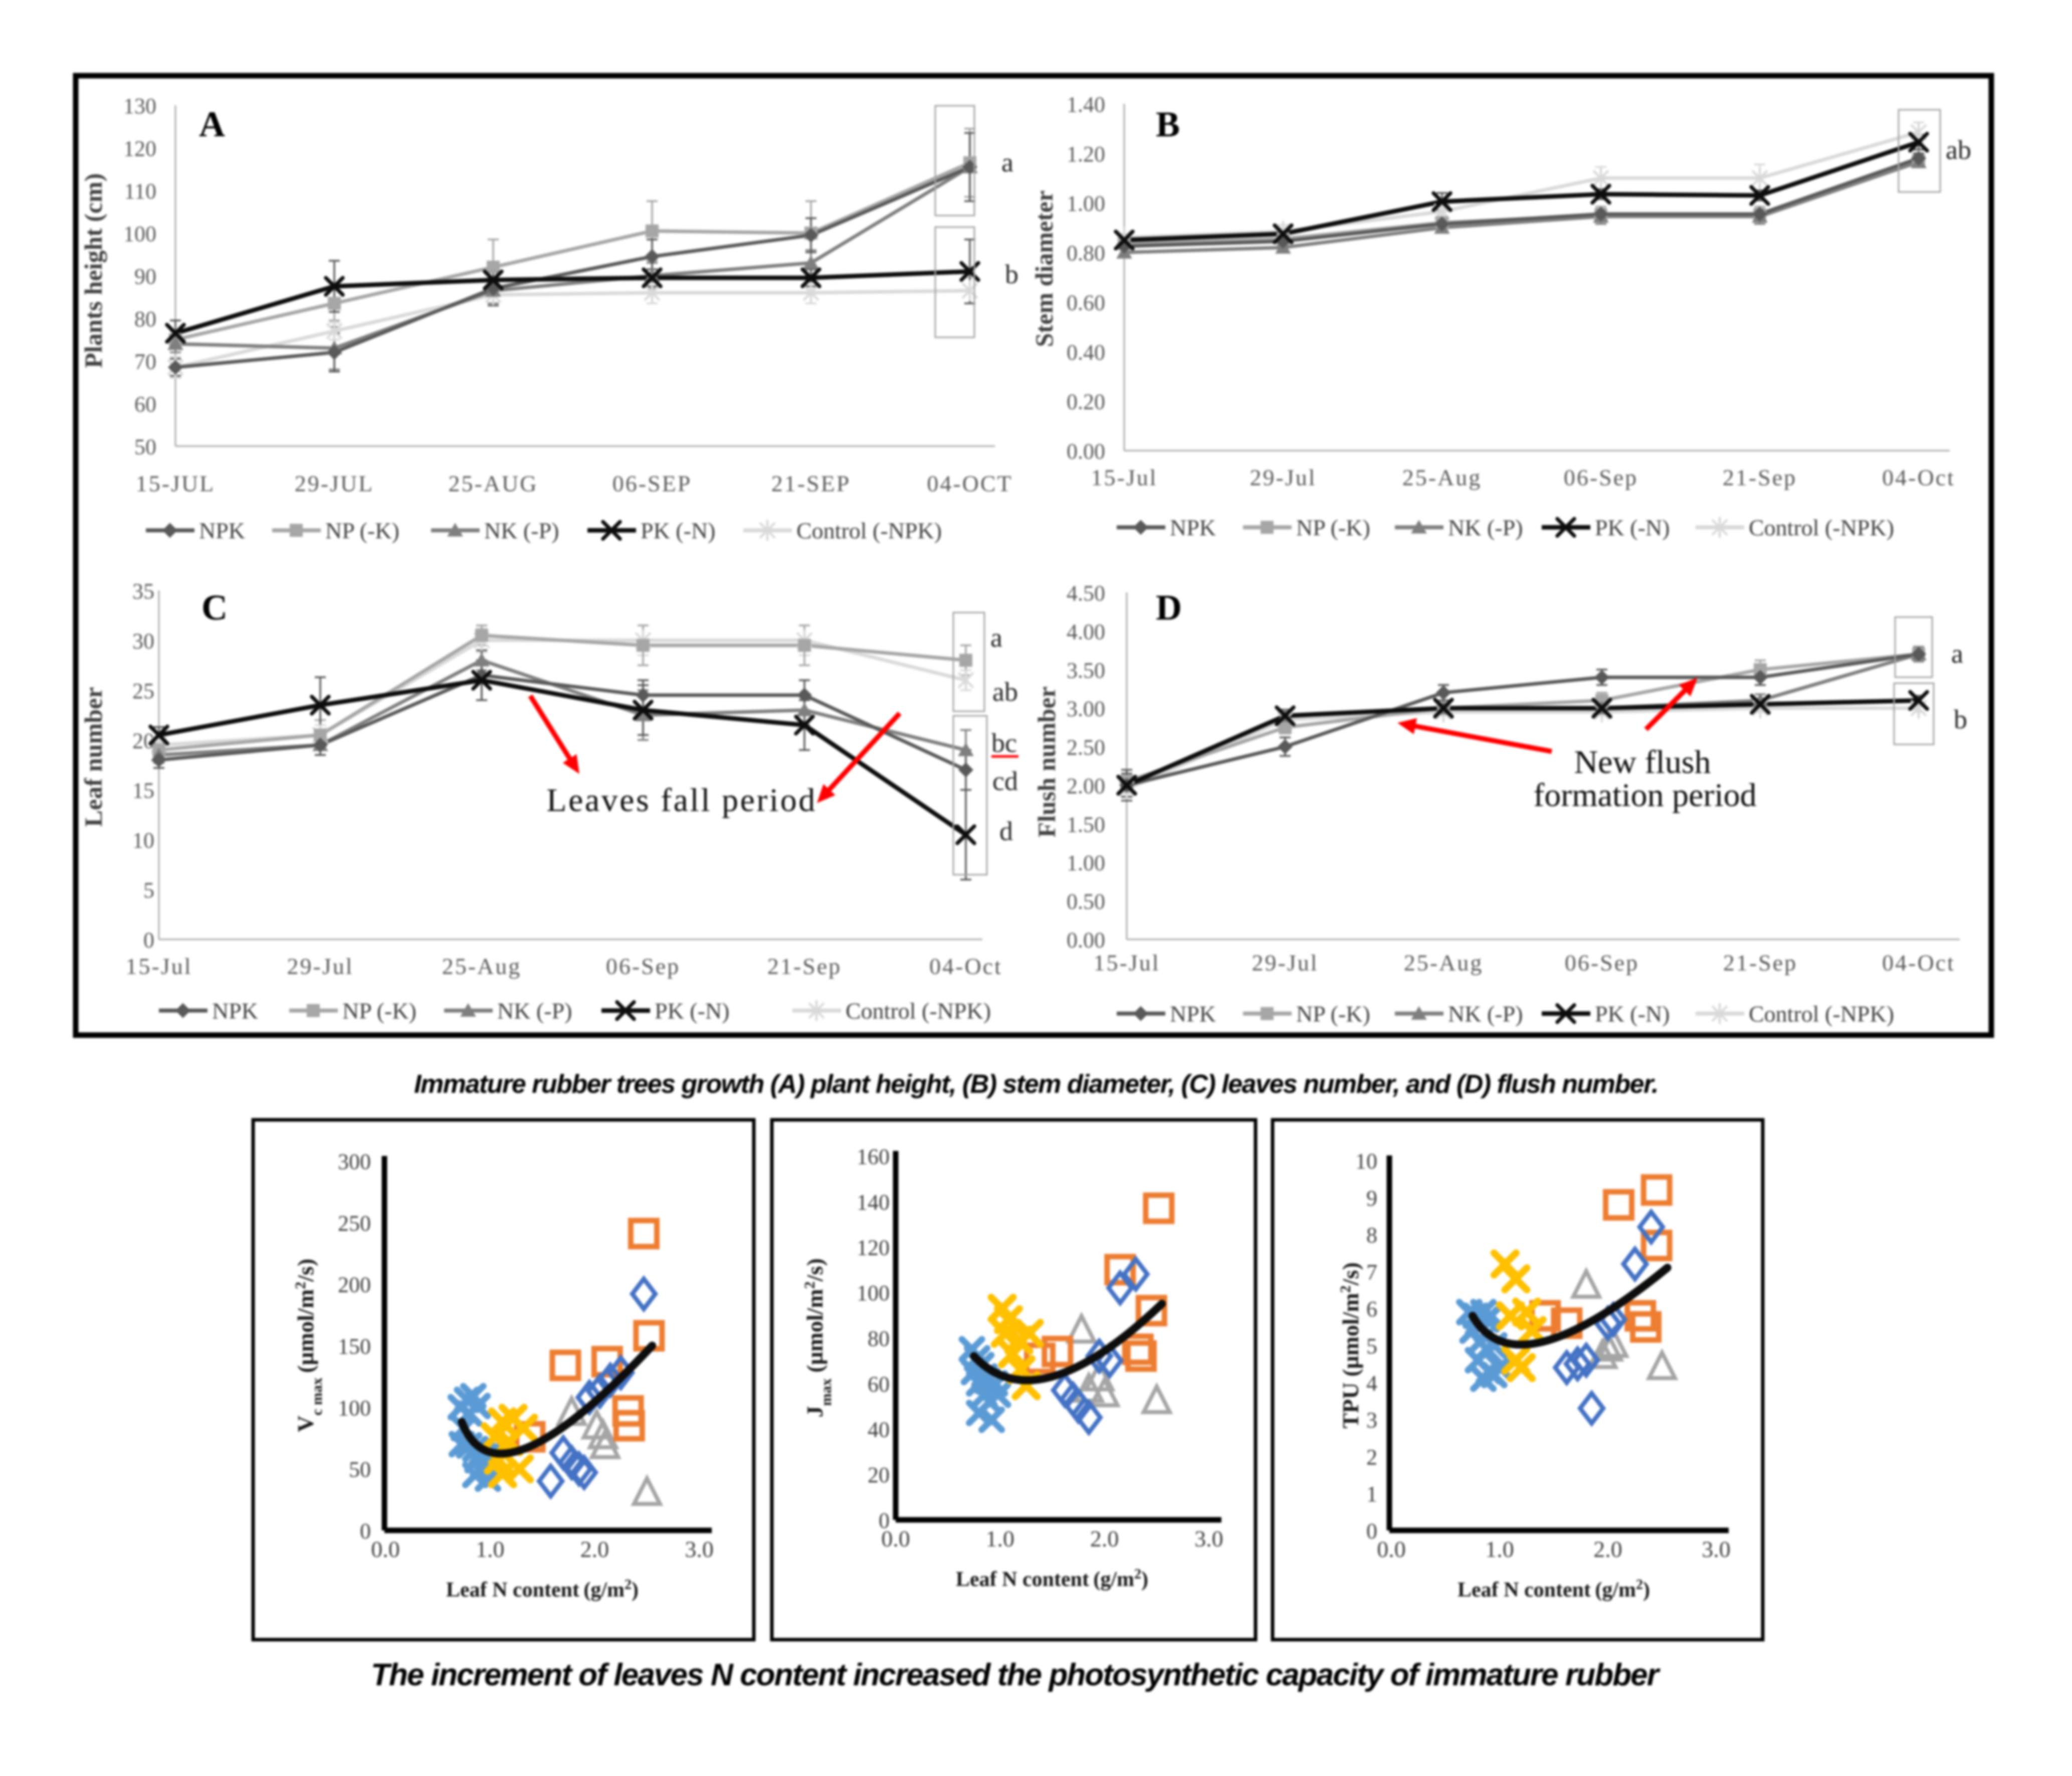 This screenshot has width=2072, height=1776. What do you see at coordinates (493, 483) in the screenshot?
I see `svg-text: 25-AUG` at bounding box center [493, 483].